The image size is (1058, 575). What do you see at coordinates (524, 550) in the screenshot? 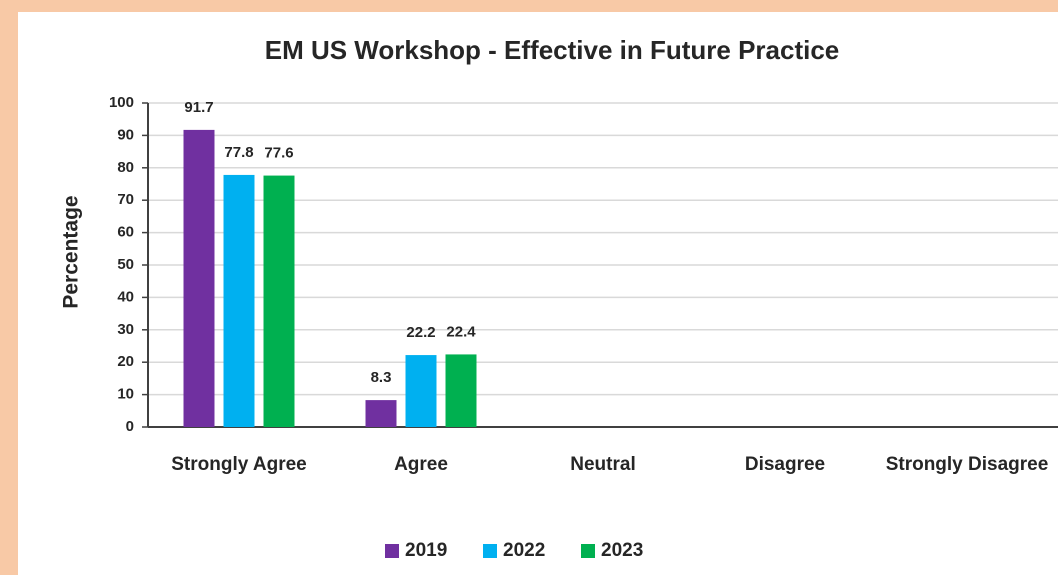
I see `legend-label: 2022` at bounding box center [524, 550].